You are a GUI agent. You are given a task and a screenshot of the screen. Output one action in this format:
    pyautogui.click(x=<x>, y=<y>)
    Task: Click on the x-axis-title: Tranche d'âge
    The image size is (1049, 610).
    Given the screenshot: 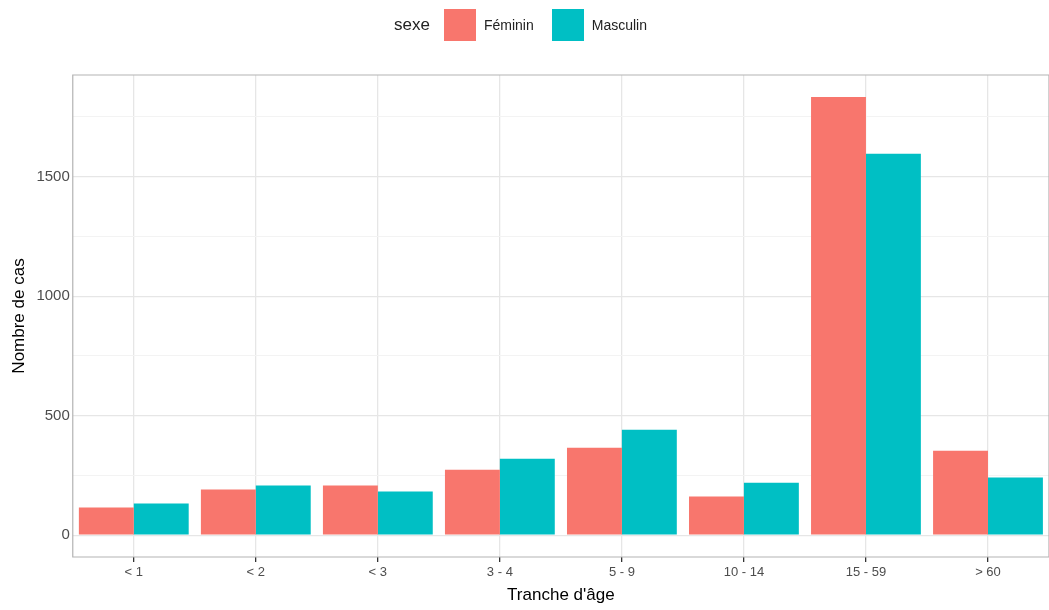 What is the action you would take?
    pyautogui.click(x=561, y=595)
    